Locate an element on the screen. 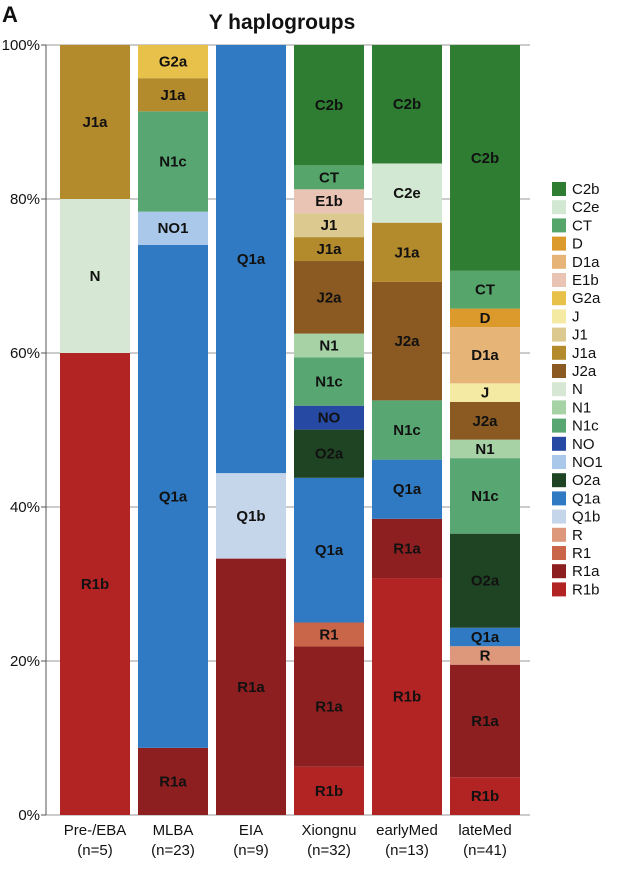  bar-Pre-/EBA: R1b N J1a is located at coordinates (95, 430).